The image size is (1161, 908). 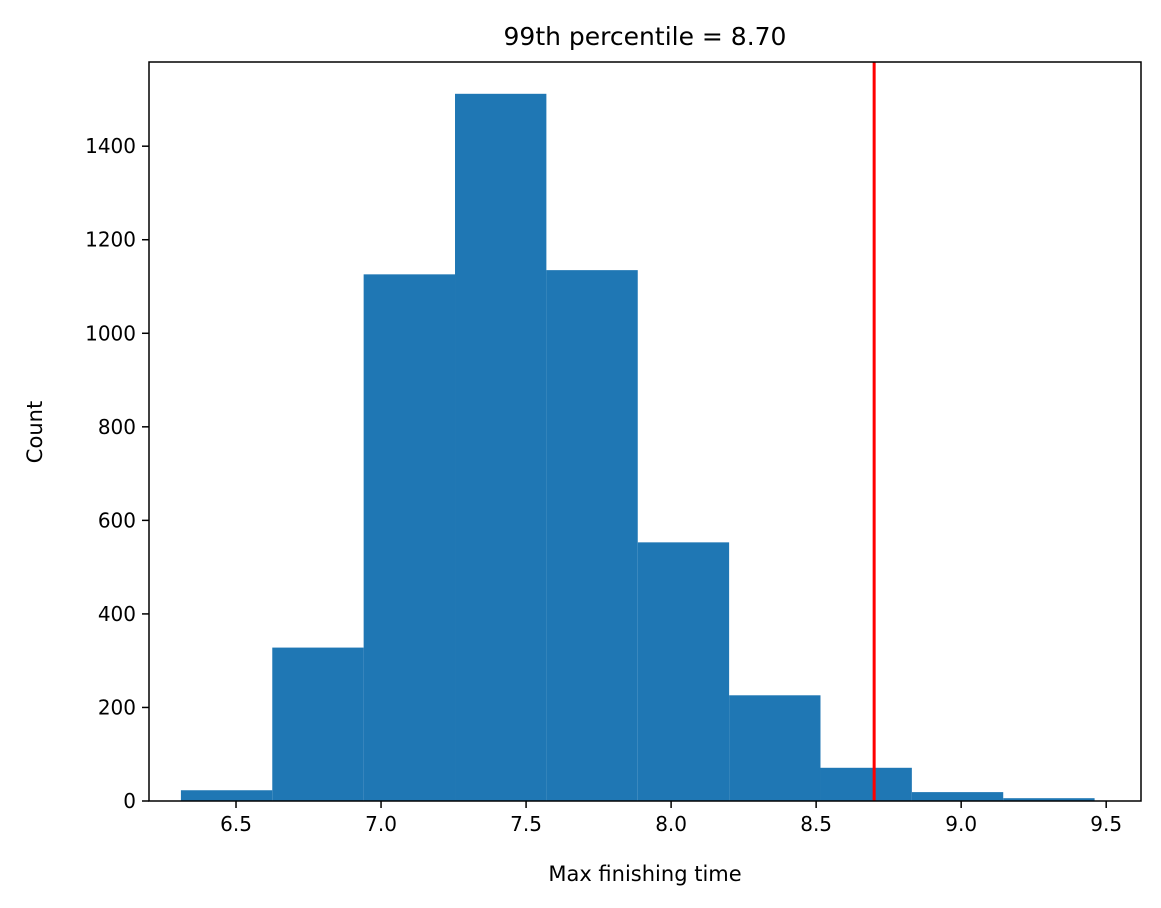 I want to click on x-axis-ticks: 6.5 7.0 7.5 8.0 8.5 9.0 9.5, so click(x=671, y=818).